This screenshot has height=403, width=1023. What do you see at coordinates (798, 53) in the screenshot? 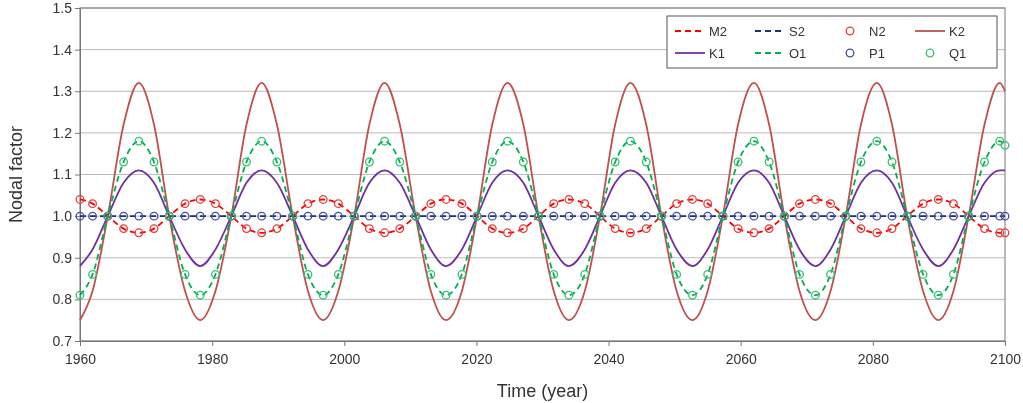
I see `legend-label: O1` at bounding box center [798, 53].